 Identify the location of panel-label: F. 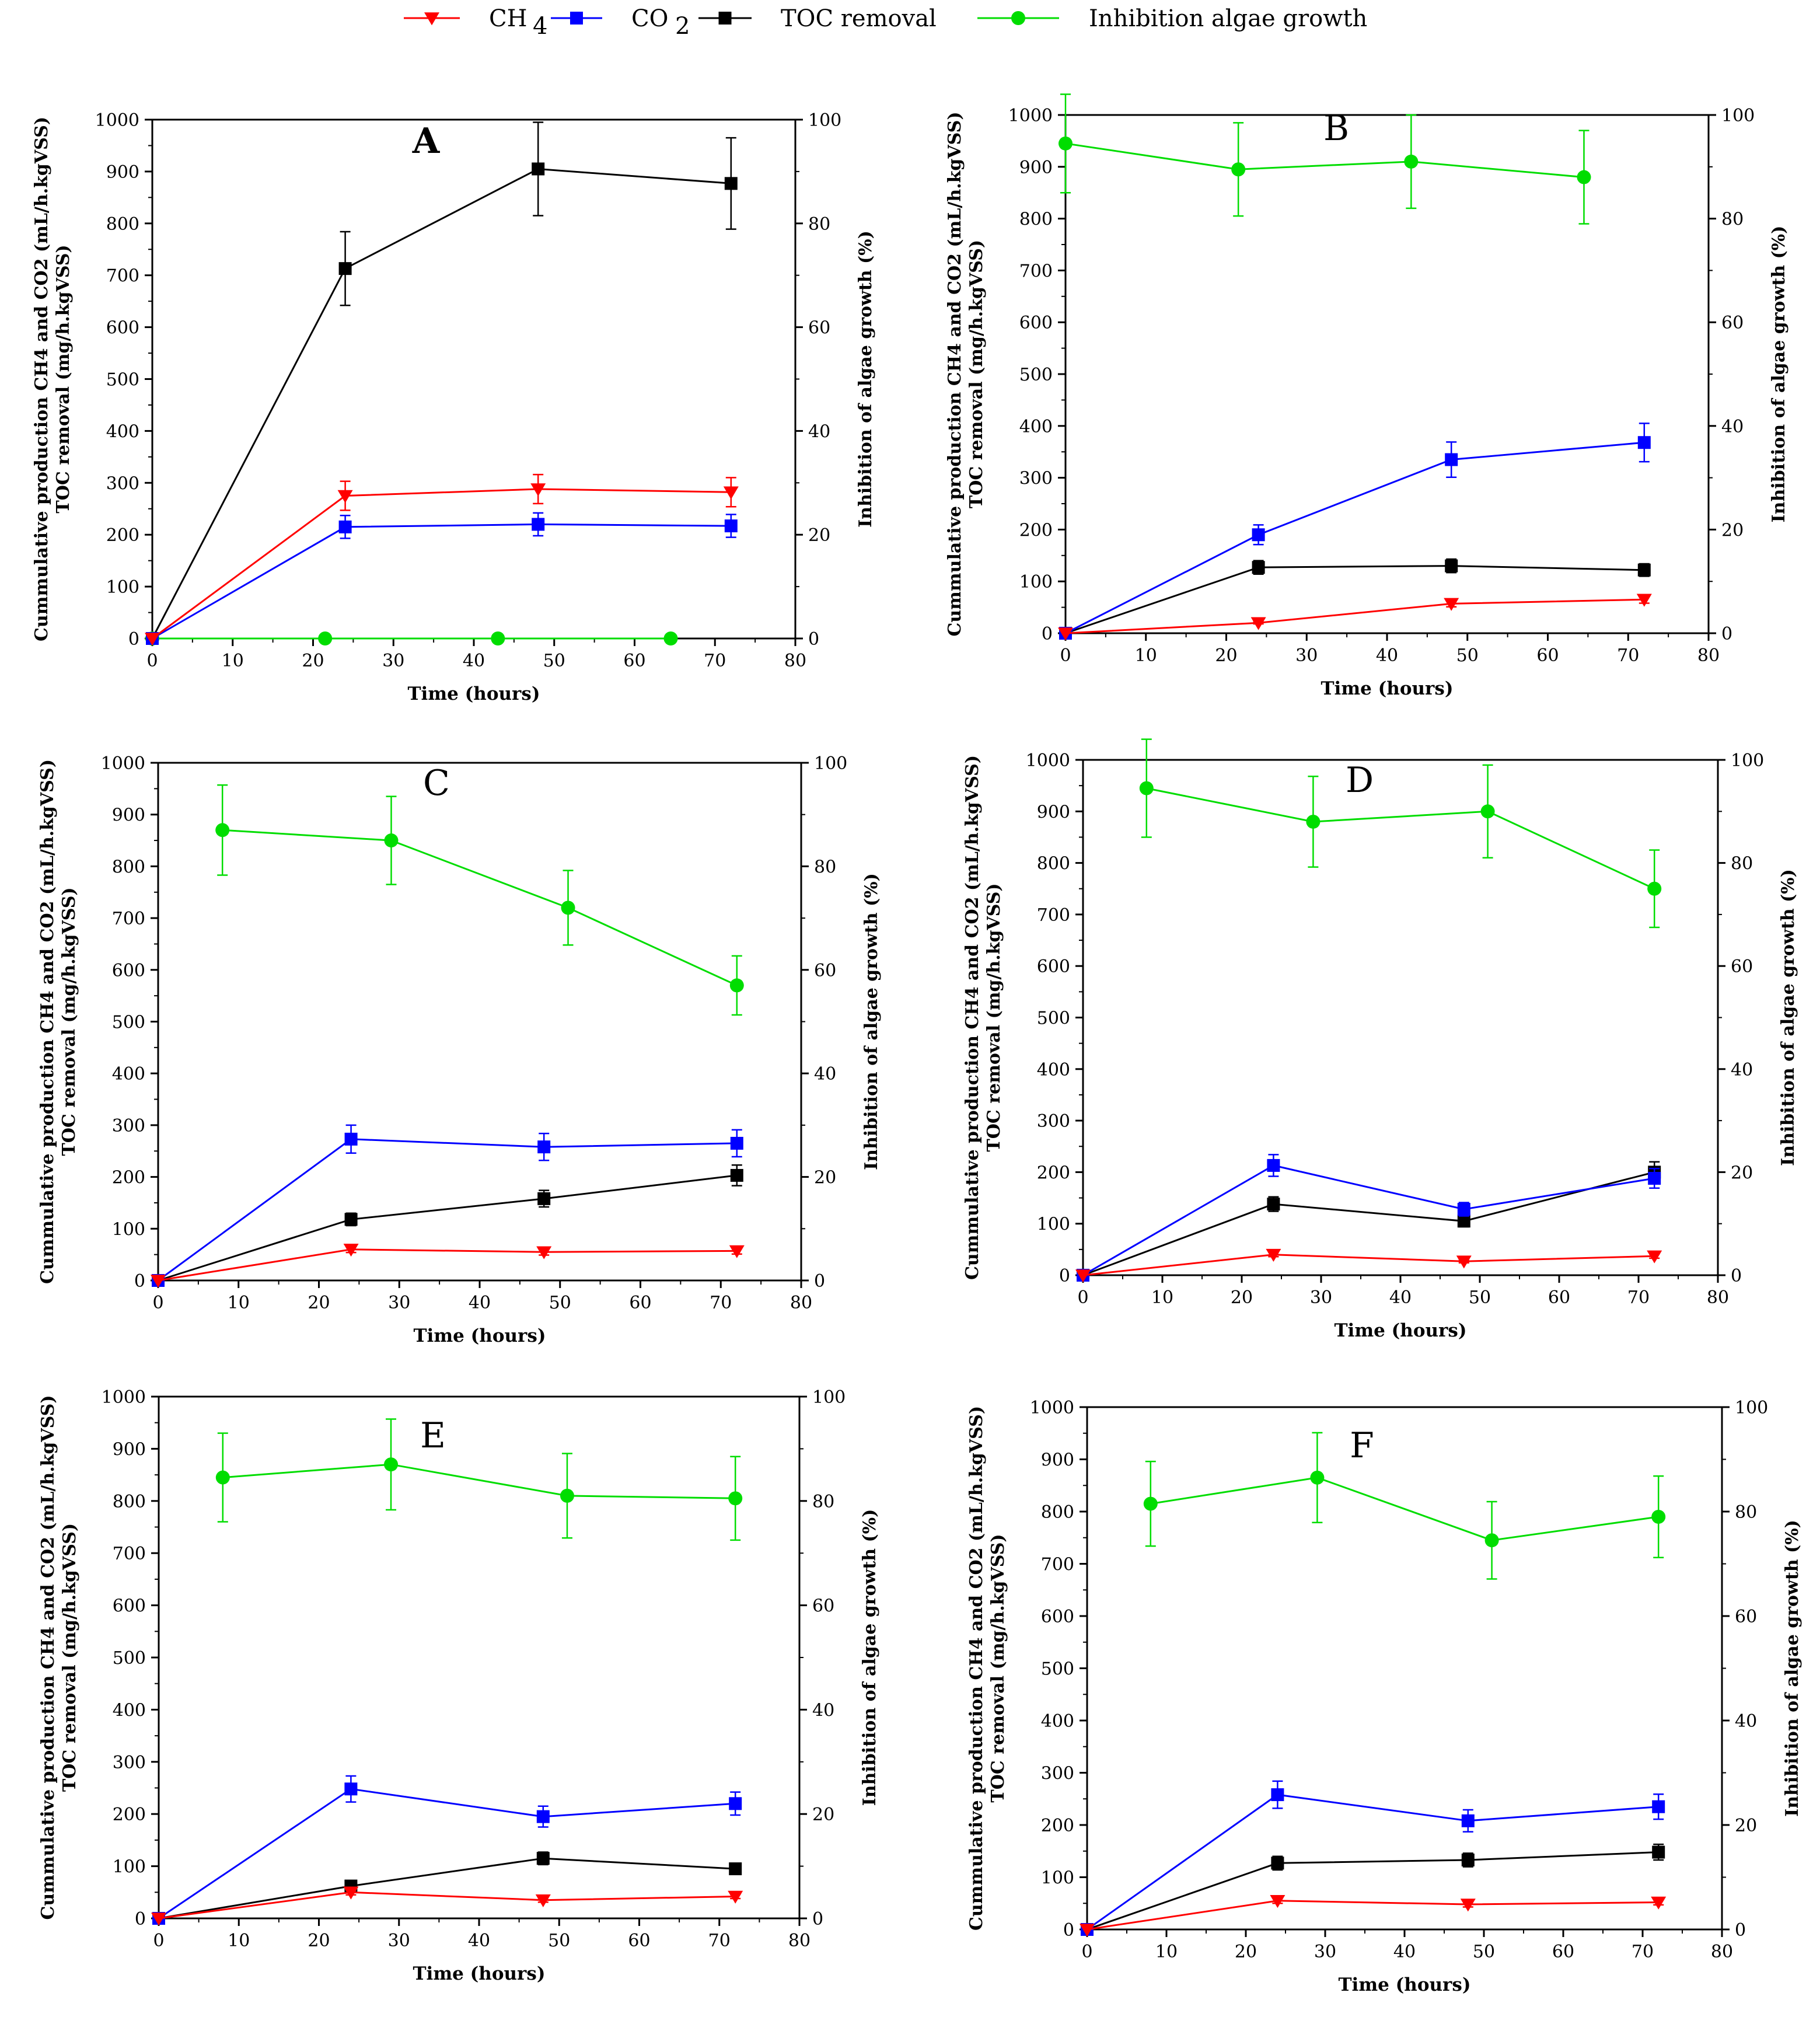
(1362, 1446).